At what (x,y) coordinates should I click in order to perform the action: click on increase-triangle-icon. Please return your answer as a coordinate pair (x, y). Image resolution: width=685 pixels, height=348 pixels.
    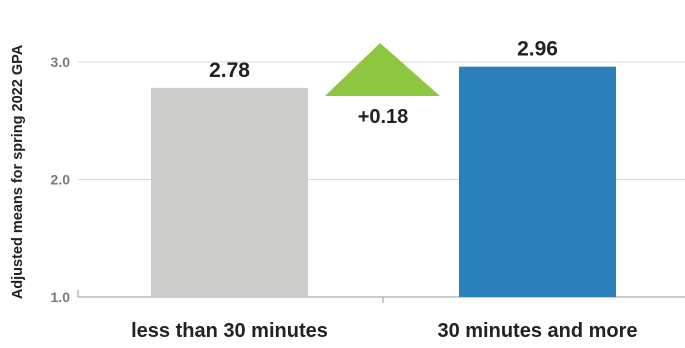
    Looking at the image, I should click on (382, 69).